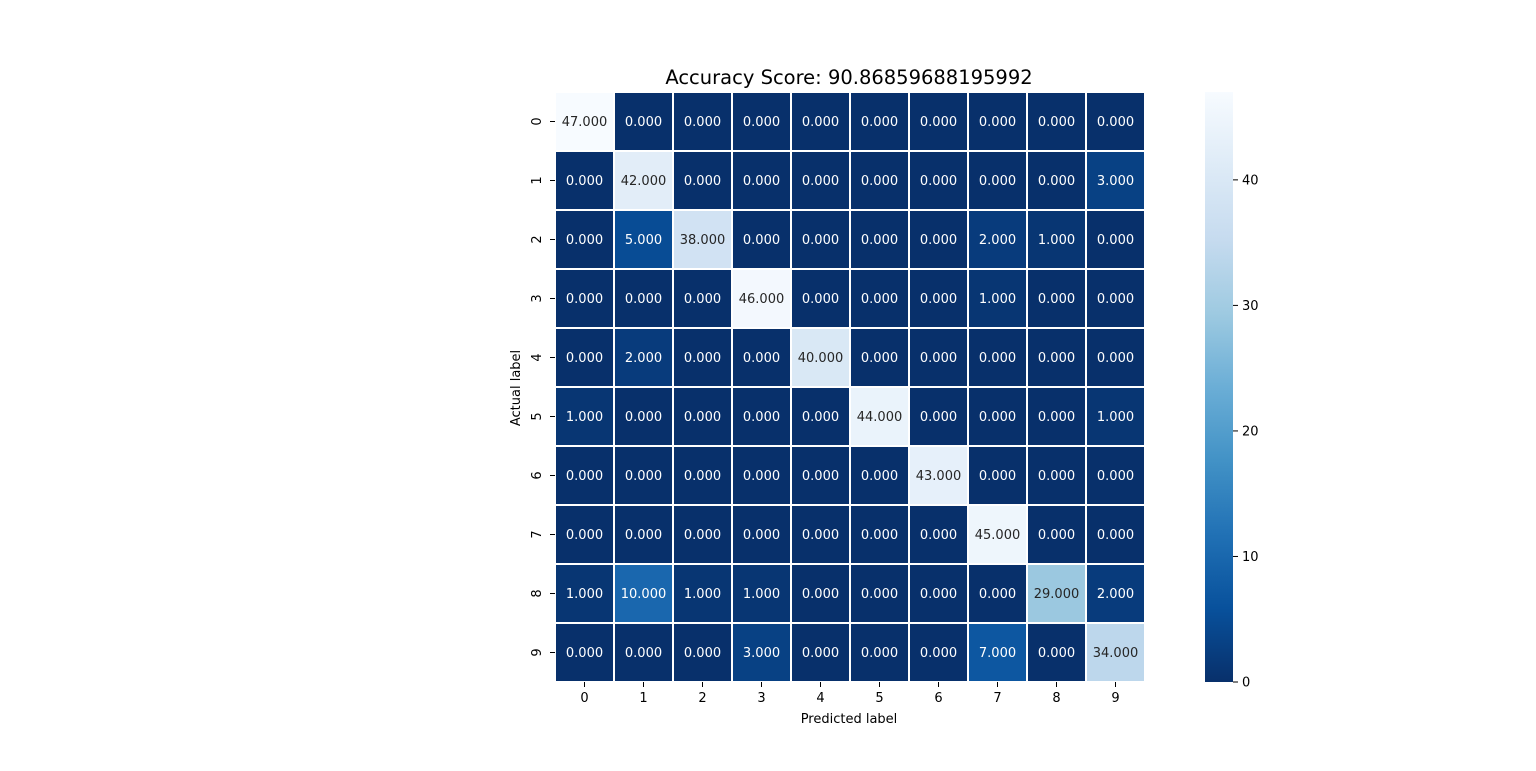  I want to click on y-tick-label: 8, so click(537, 593).